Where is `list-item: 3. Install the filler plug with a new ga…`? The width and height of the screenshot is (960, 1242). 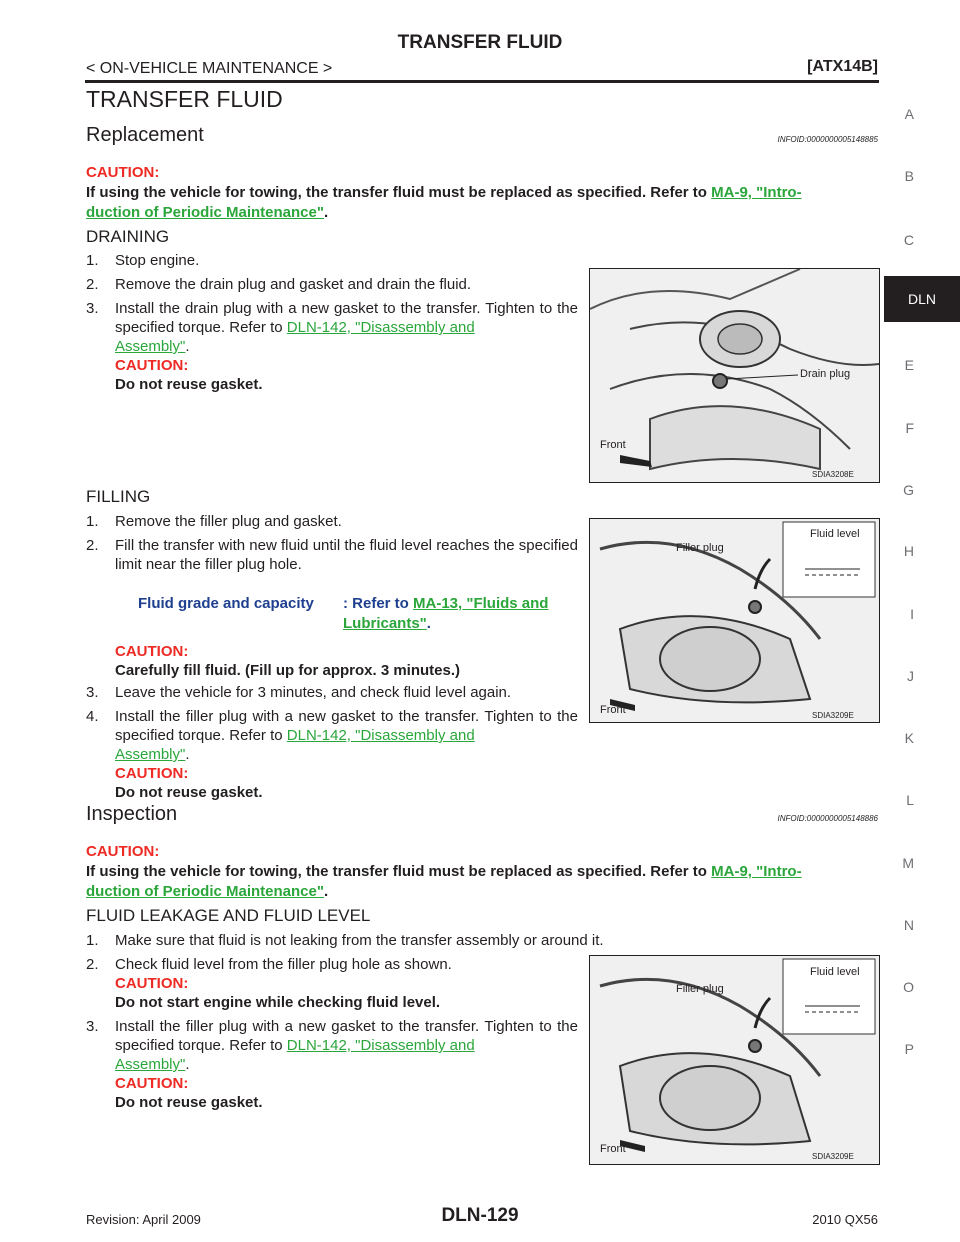
list-item: 3. Install the filler plug with a new ga… is located at coordinates (332, 1064).